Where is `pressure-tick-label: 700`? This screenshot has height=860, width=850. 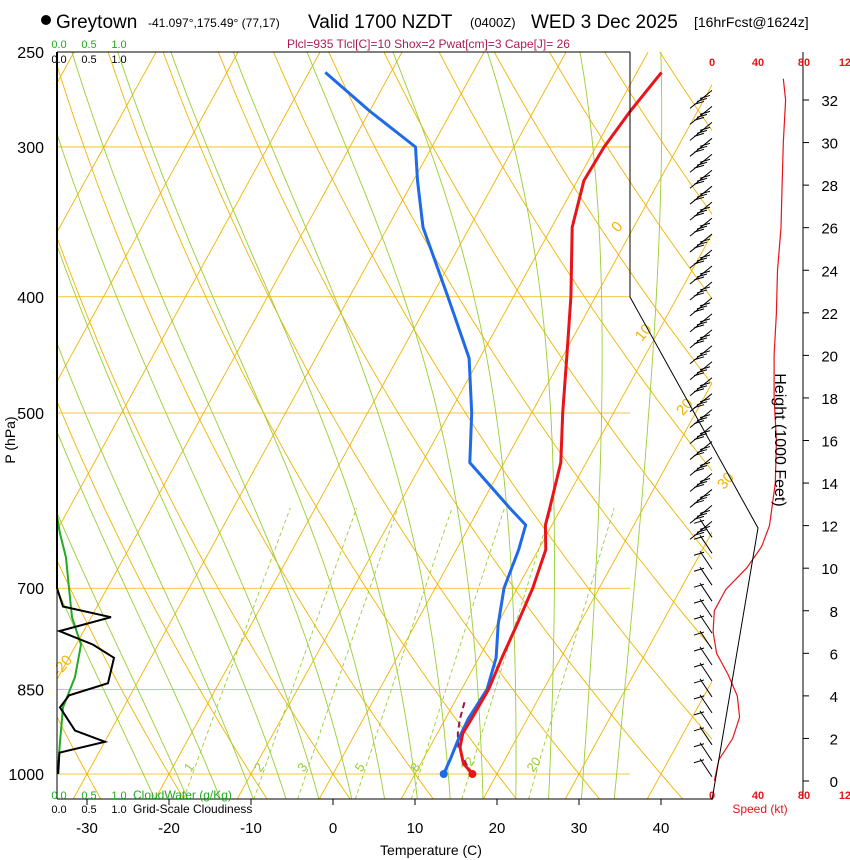
pressure-tick-label: 700 is located at coordinates (30, 589).